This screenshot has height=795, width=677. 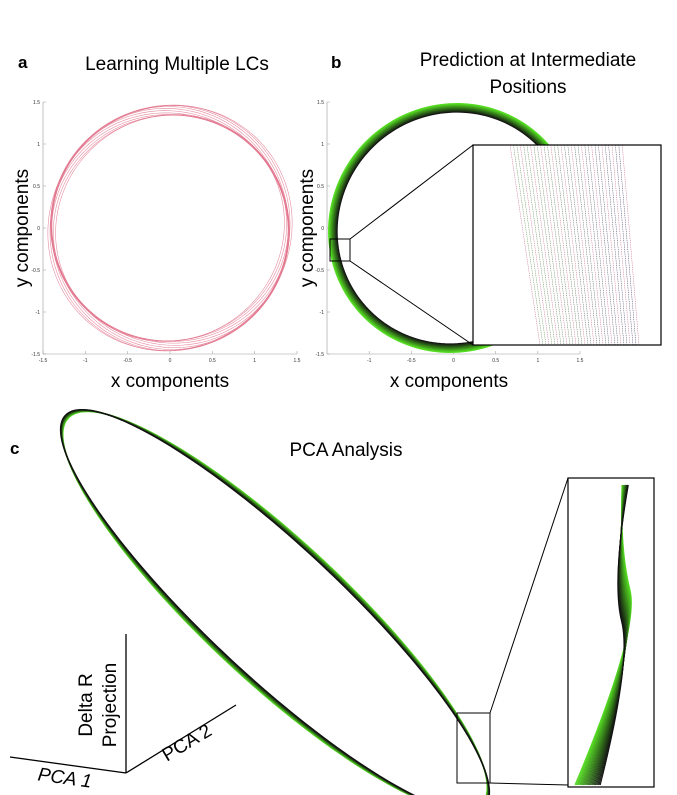 I want to click on panel-a-x-tick-label: -1, so click(x=85, y=361).